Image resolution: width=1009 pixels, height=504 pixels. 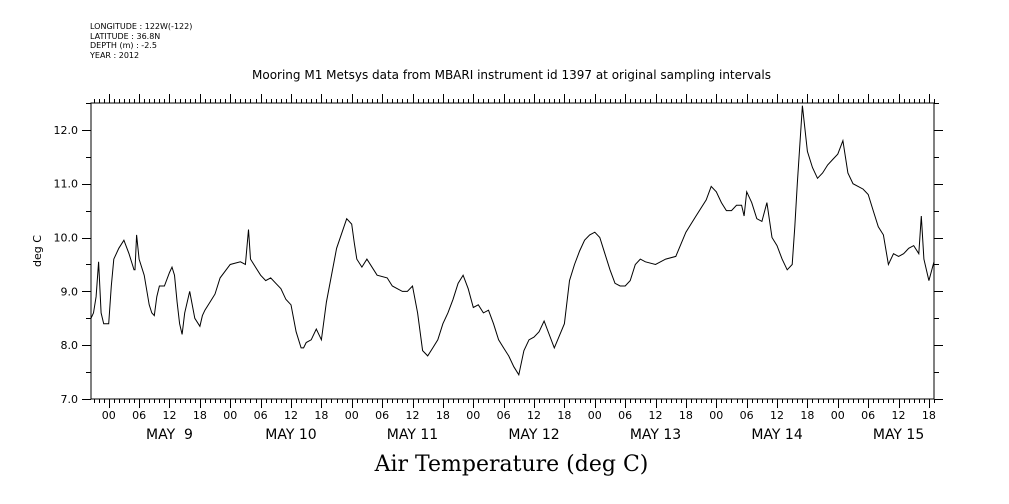 What do you see at coordinates (169, 435) in the screenshot?
I see `day-label: MAY 9` at bounding box center [169, 435].